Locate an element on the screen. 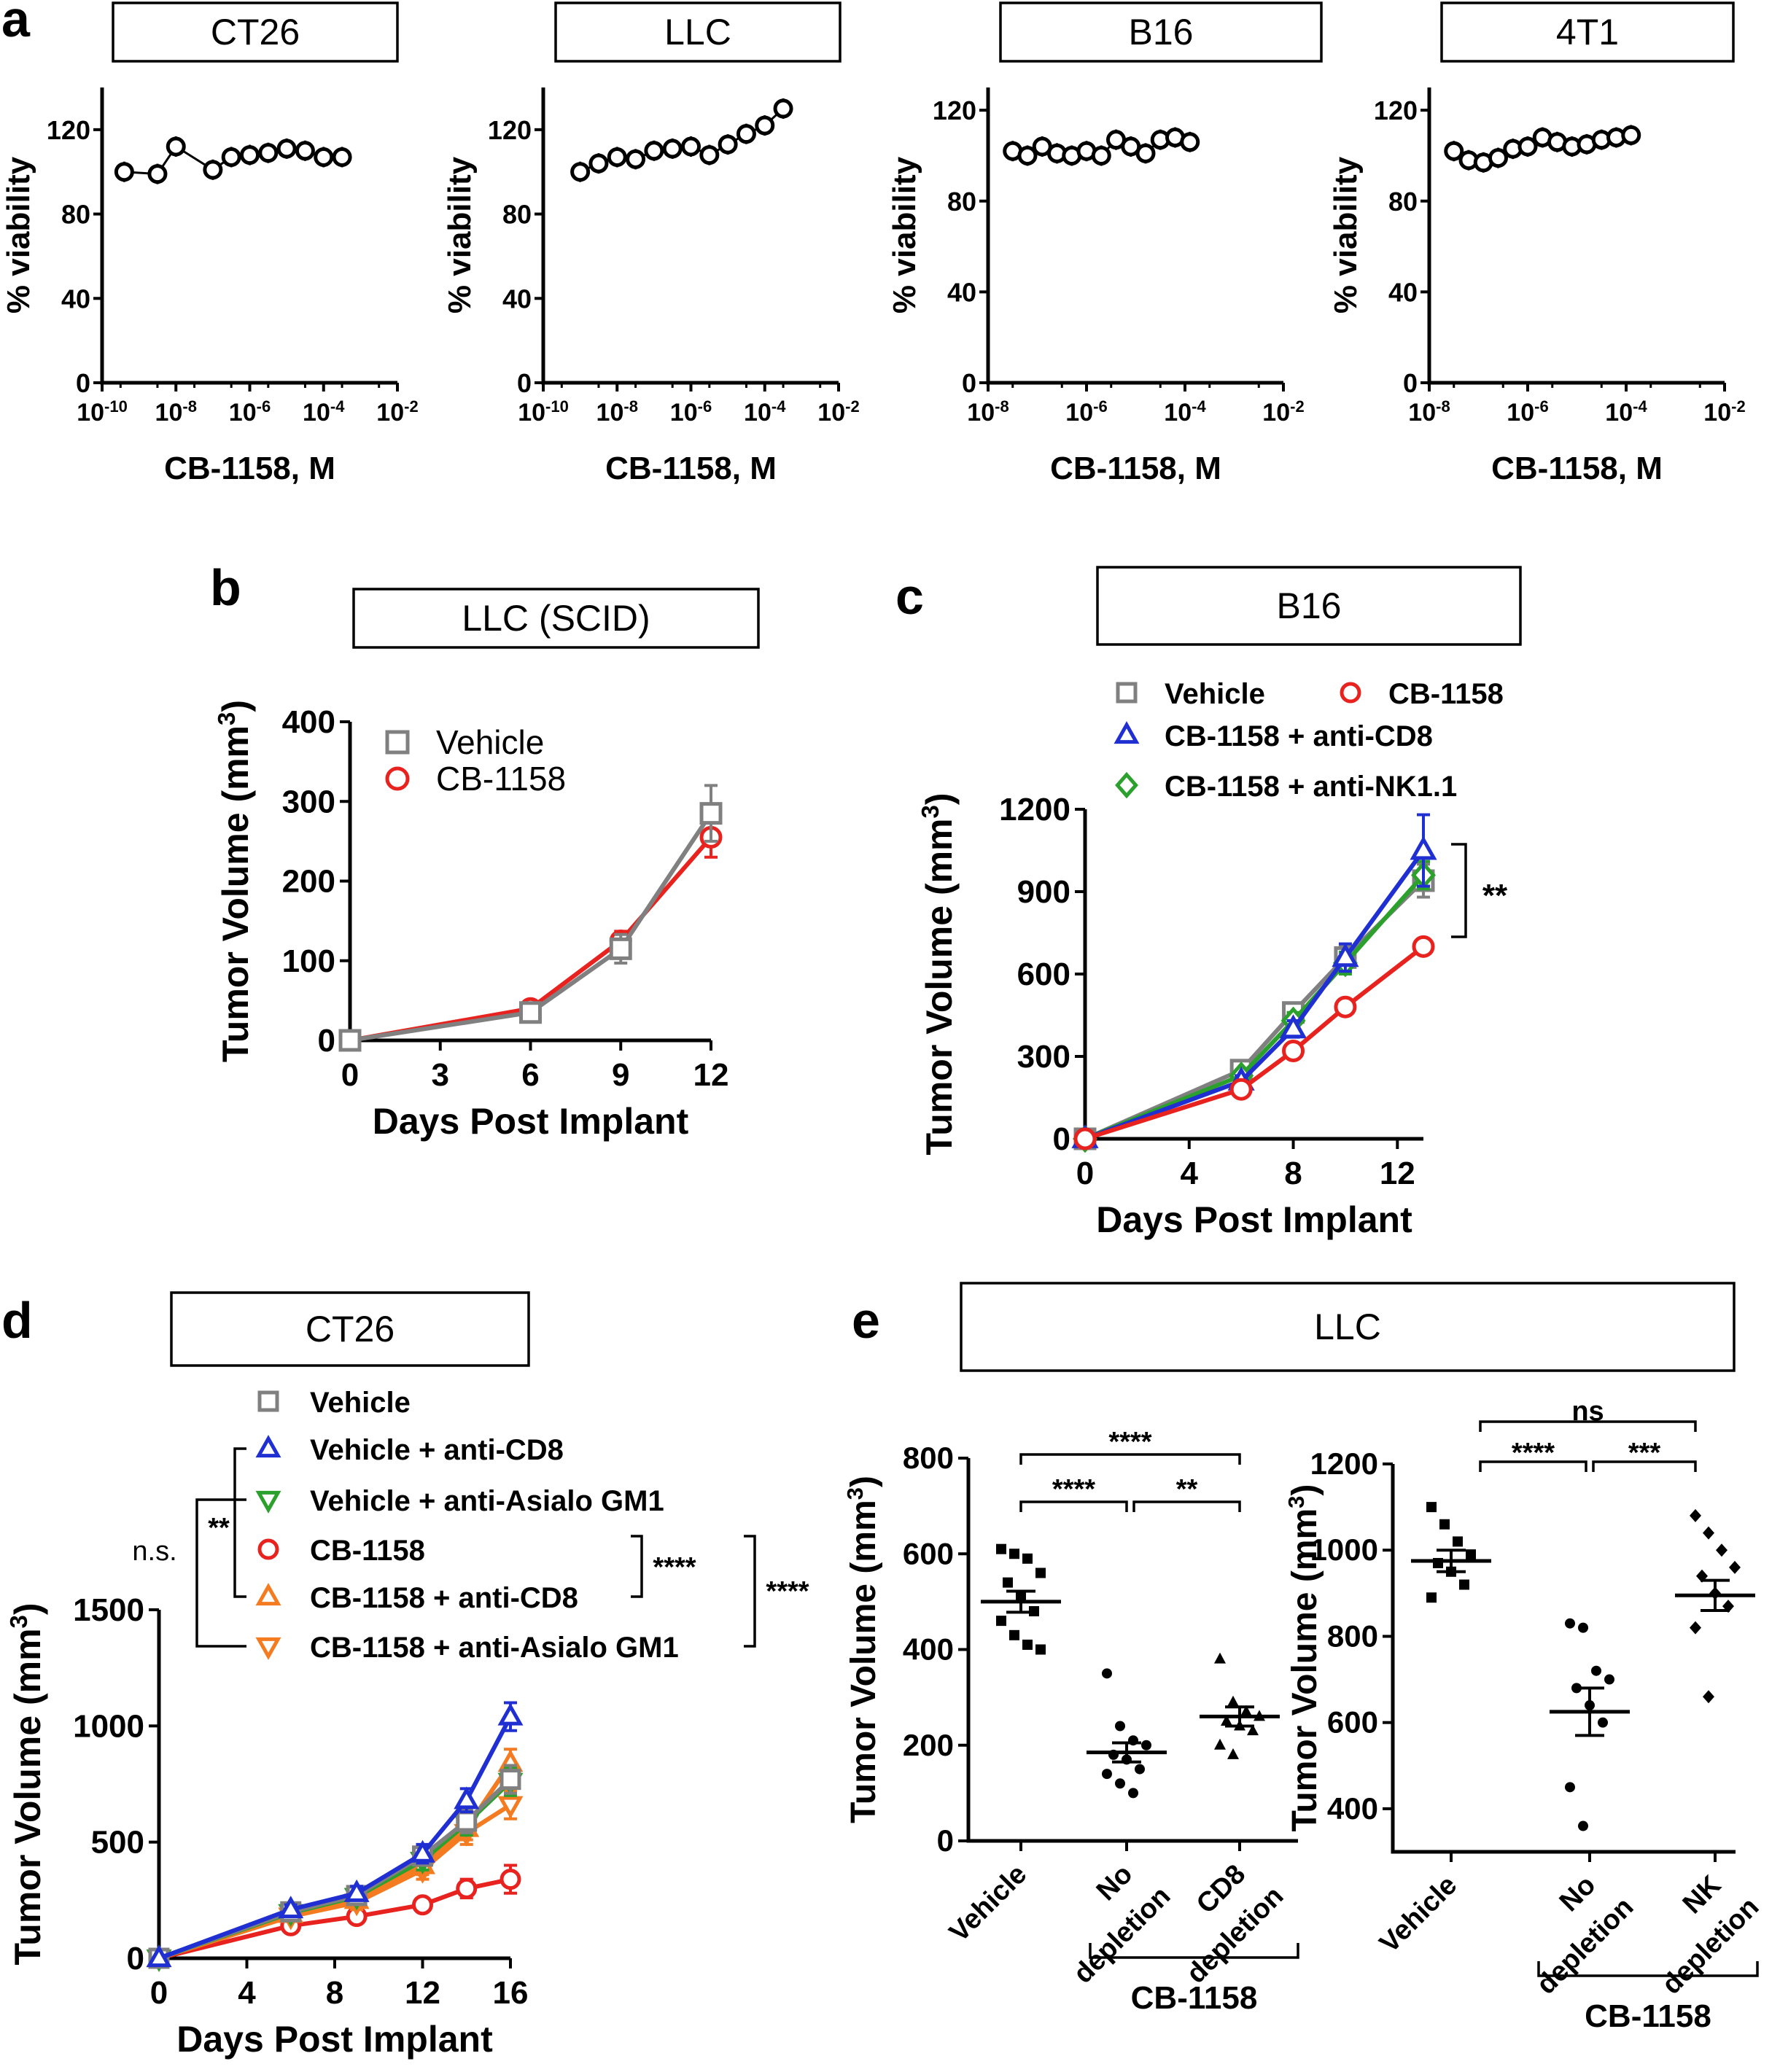 The image size is (1780, 2072). x-tick-label: 10⁻⁸ is located at coordinates (176, 412).